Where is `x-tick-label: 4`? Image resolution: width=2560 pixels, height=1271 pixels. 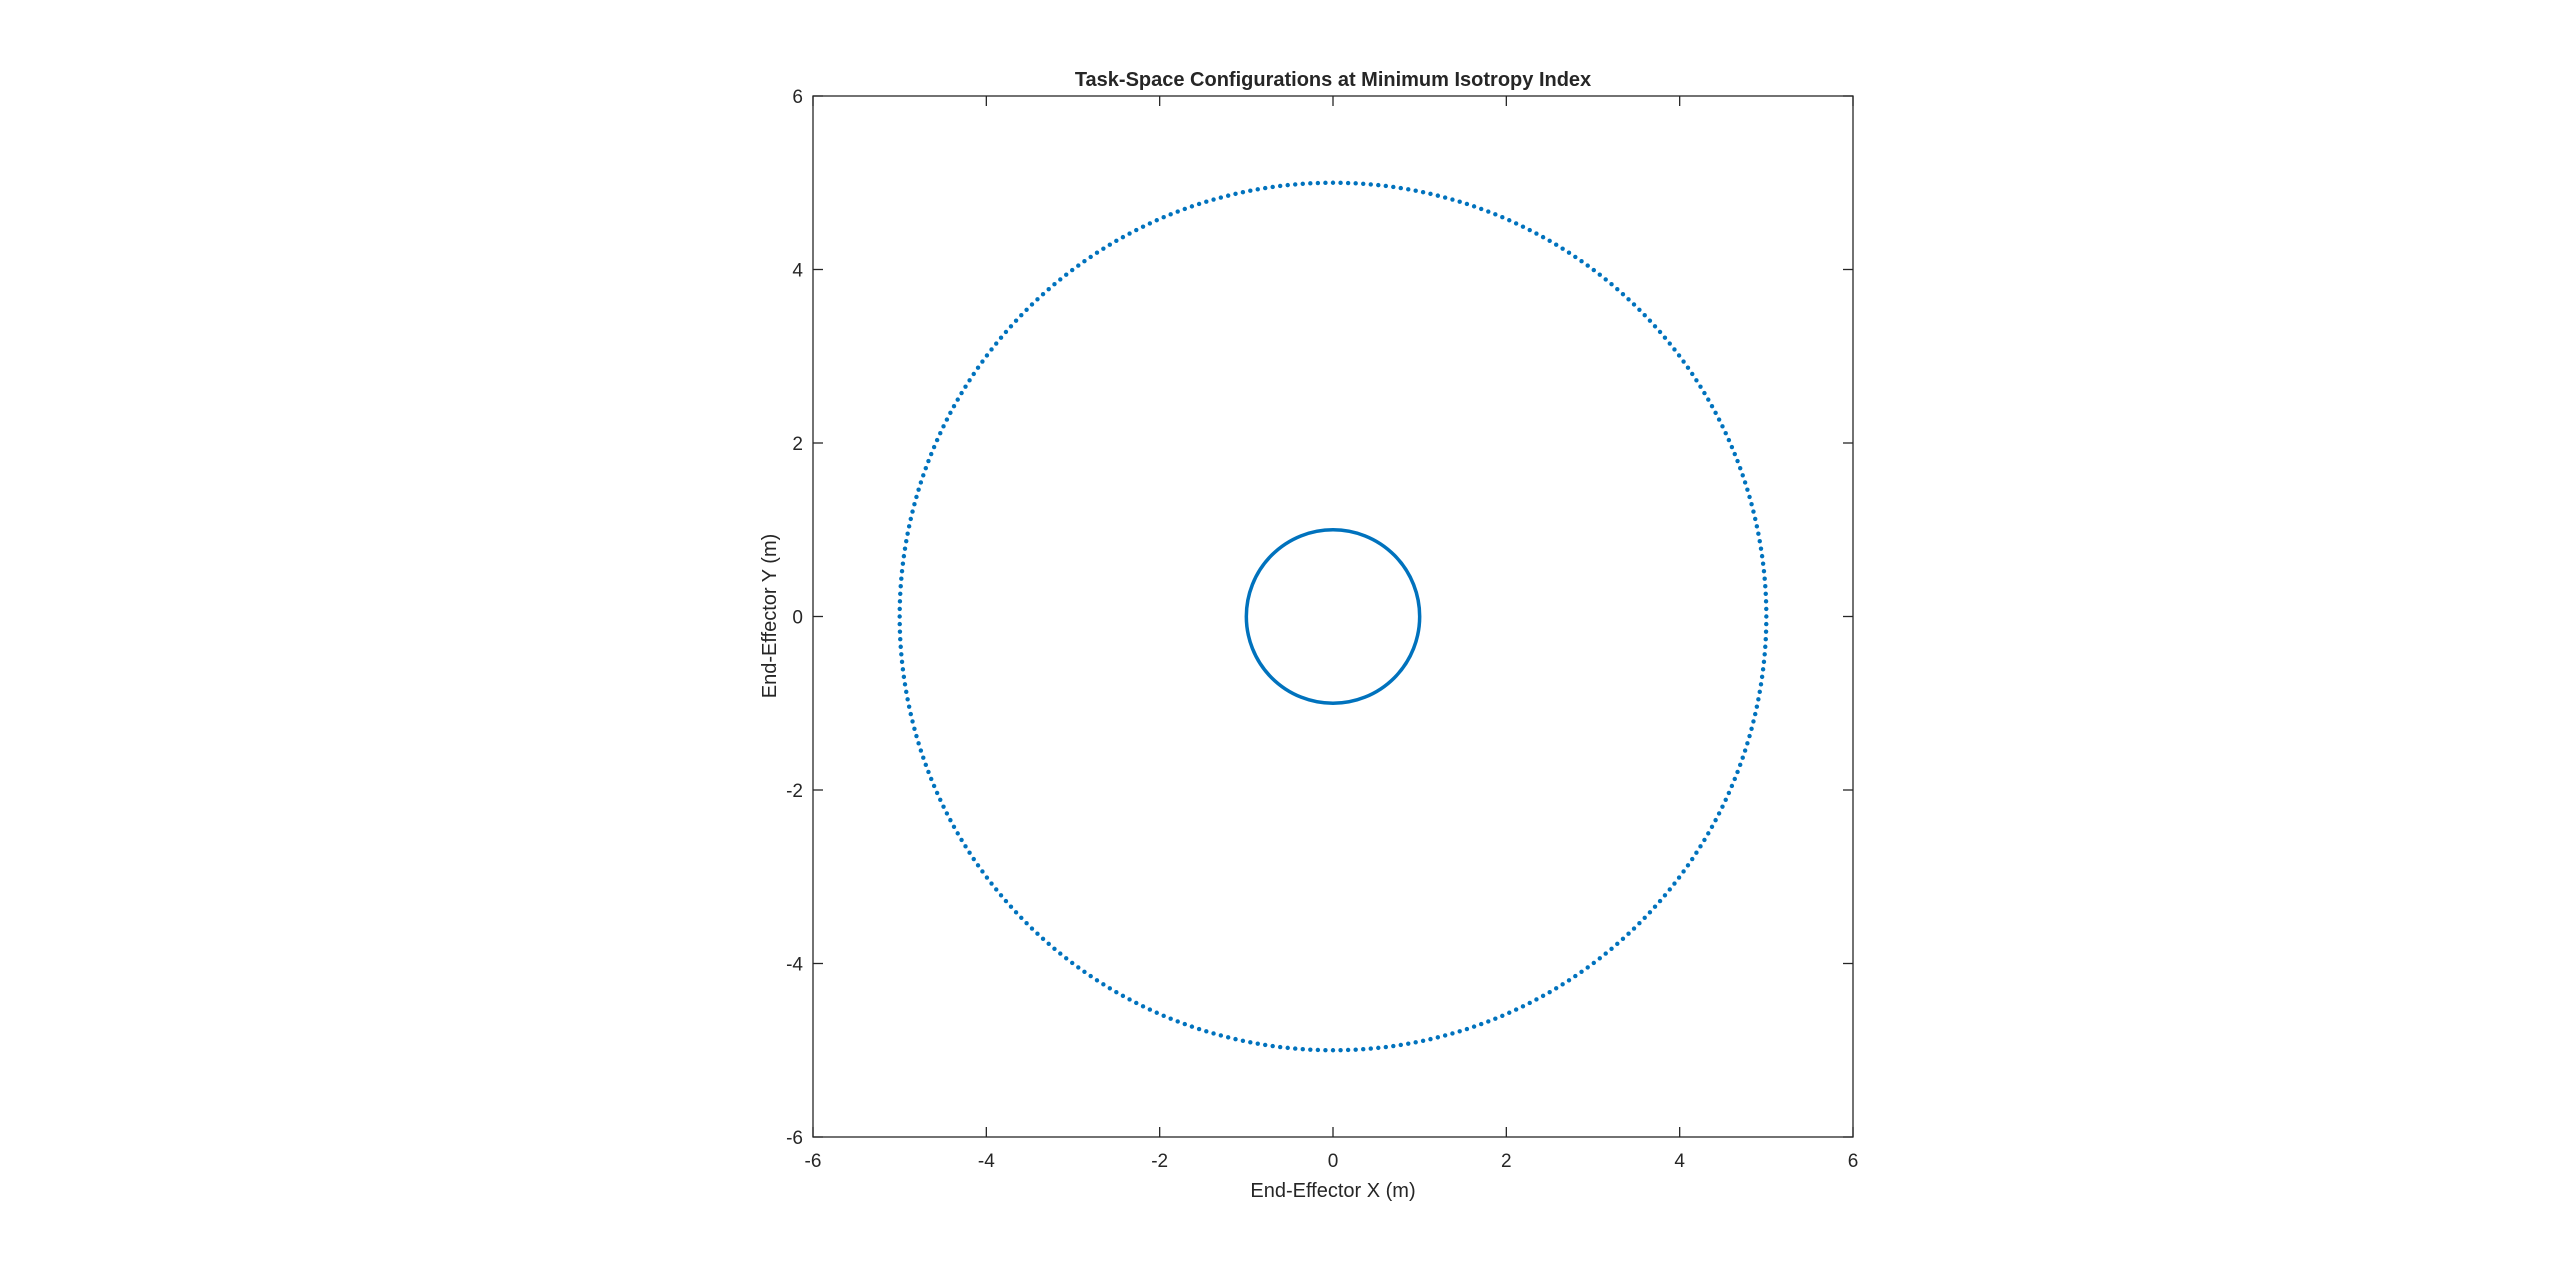
x-tick-label: 4 is located at coordinates (1679, 1161).